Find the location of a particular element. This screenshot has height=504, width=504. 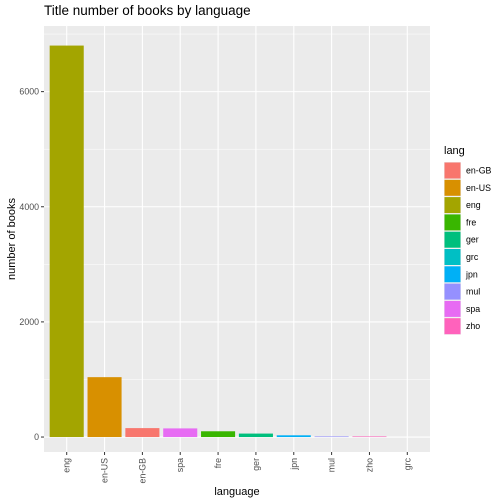

bar-mul is located at coordinates (331, 437).